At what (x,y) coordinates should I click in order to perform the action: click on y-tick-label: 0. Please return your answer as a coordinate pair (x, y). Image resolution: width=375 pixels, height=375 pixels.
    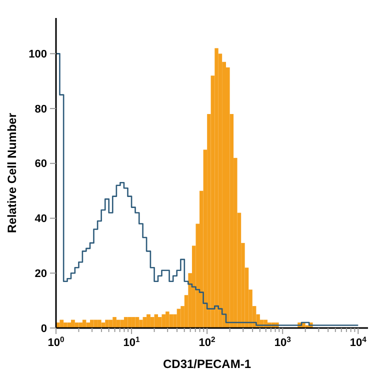
    Looking at the image, I should click on (43, 328).